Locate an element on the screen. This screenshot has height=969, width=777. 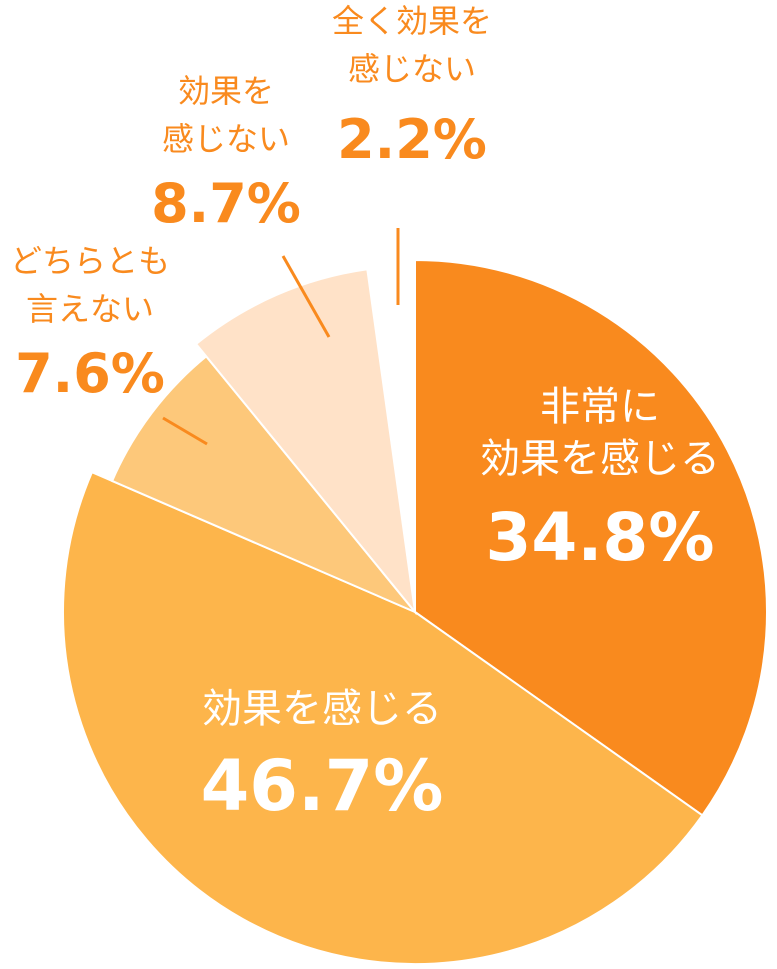
slice-label-1: 効果を感じる 46.7% is located at coordinates (322, 756).